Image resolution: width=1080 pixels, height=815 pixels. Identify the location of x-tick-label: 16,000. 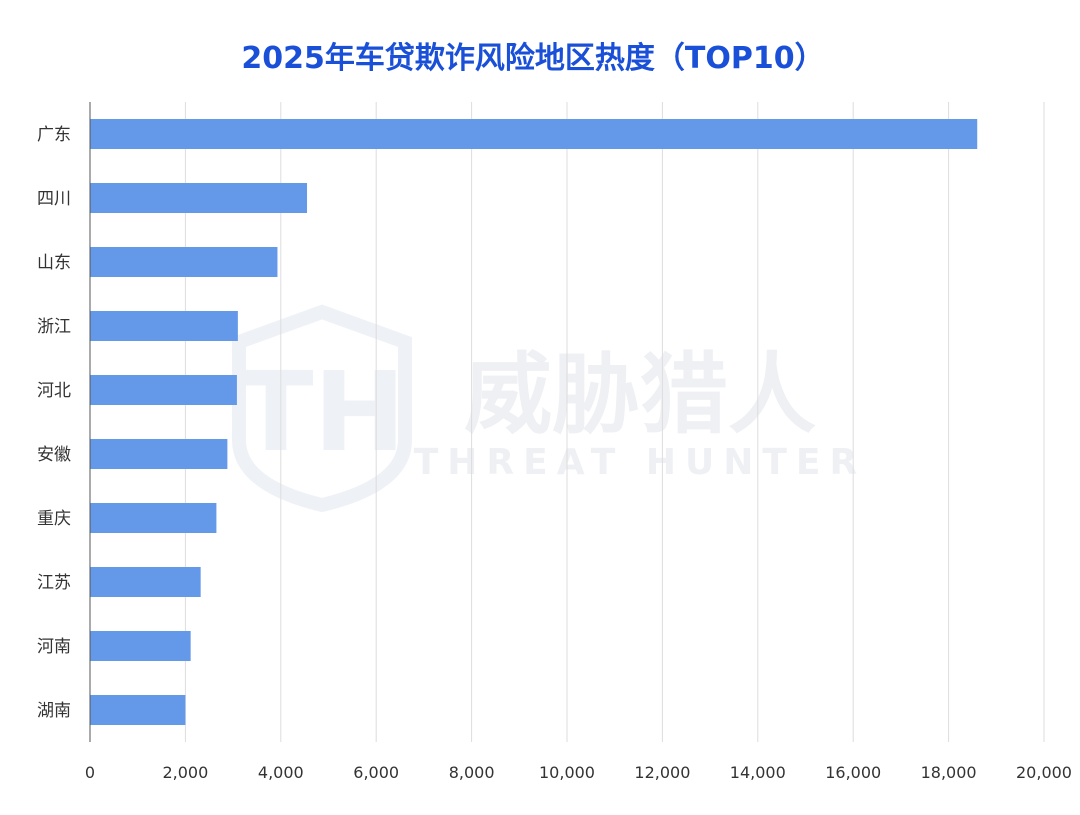
(853, 772).